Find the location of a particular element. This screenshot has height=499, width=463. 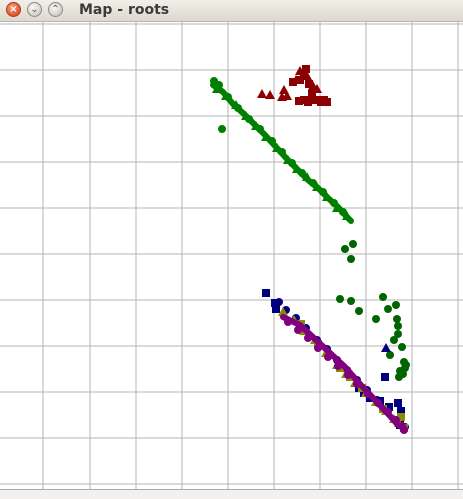

minimize-icon: ⌄ is located at coordinates (34, 9).